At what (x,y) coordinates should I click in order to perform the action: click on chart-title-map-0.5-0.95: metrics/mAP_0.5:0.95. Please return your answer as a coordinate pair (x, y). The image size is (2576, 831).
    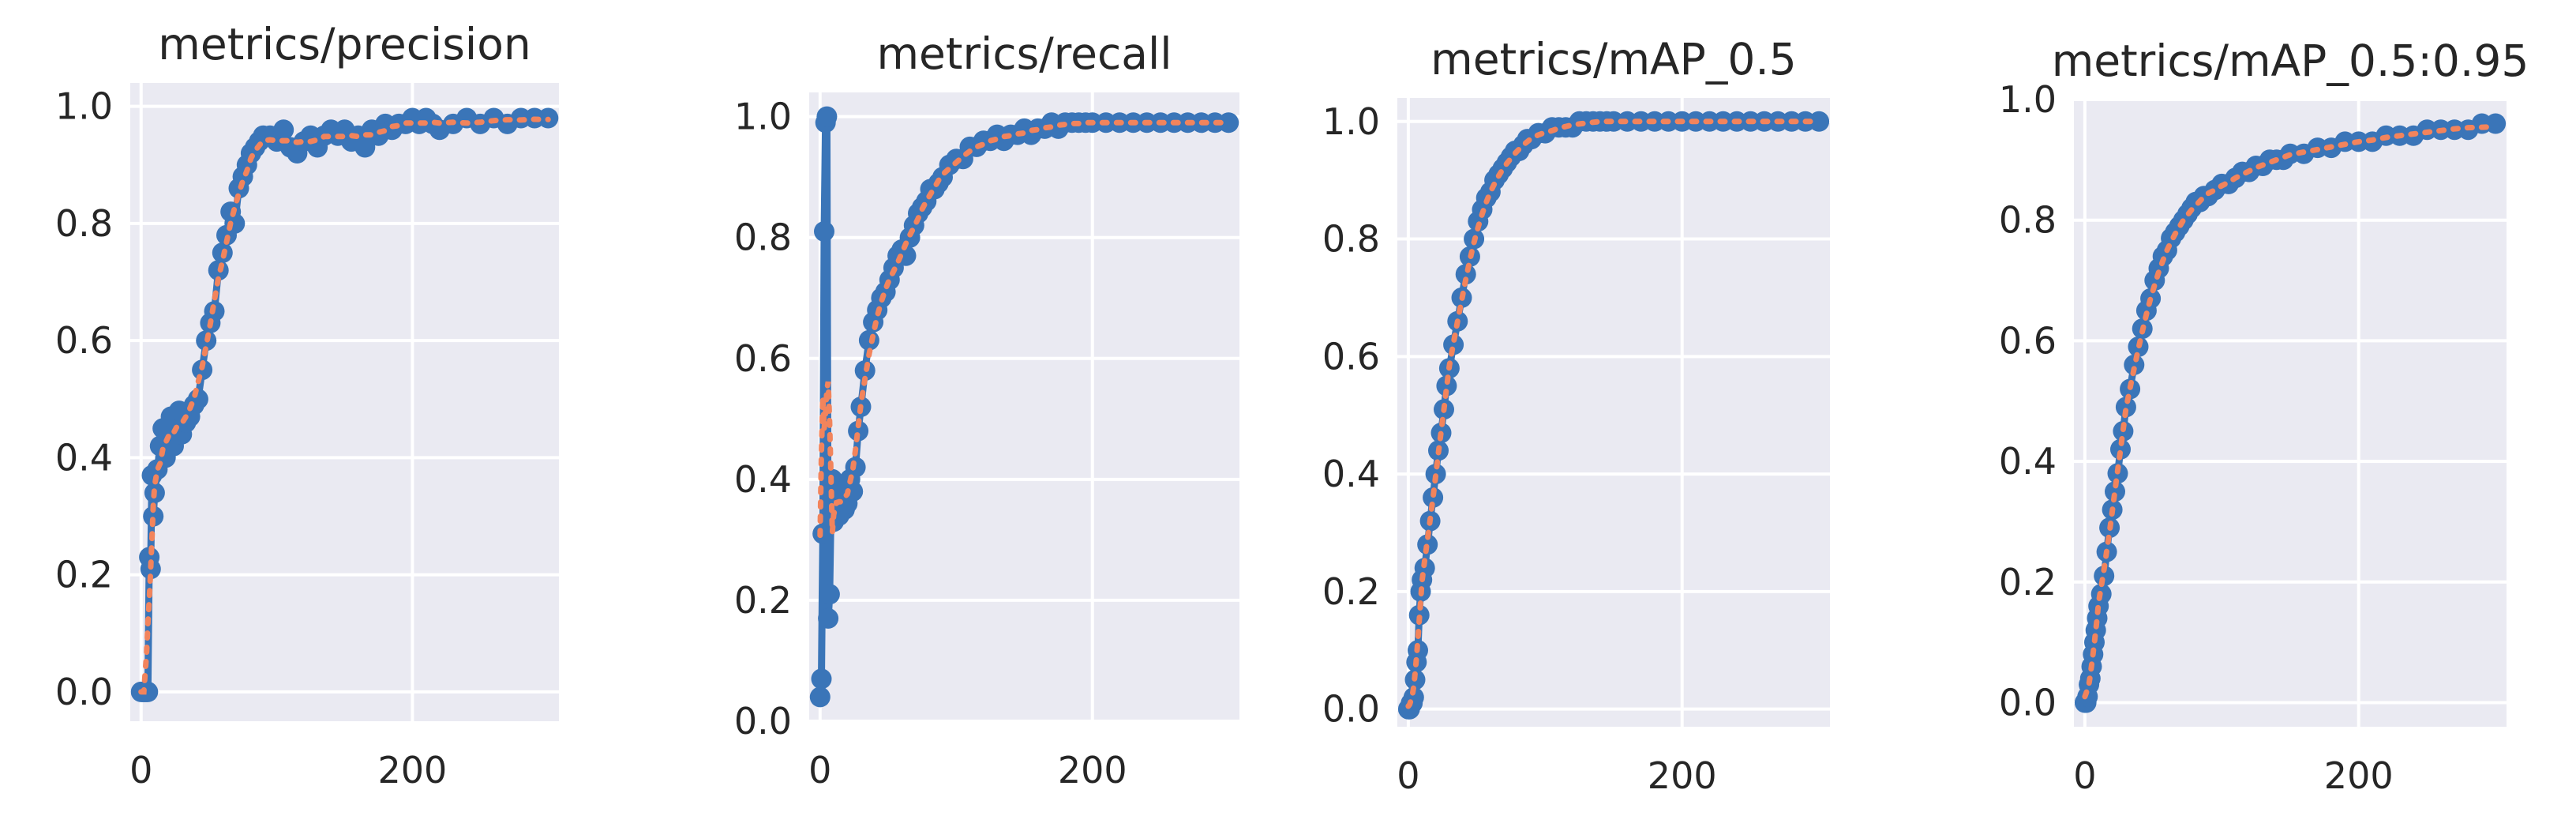
    Looking at the image, I should click on (2290, 61).